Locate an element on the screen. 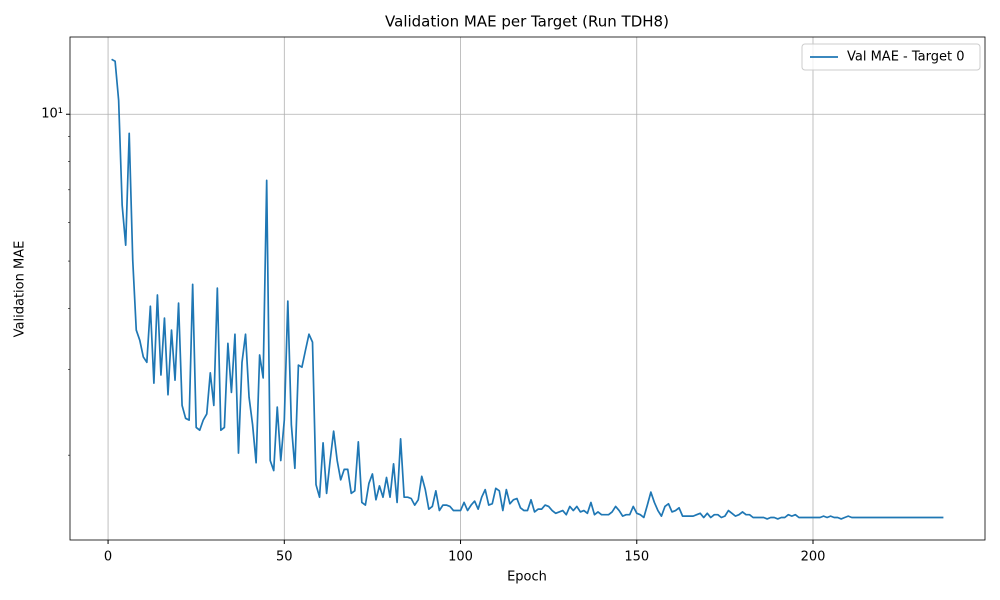  x-tick-label: 200 is located at coordinates (813, 557).